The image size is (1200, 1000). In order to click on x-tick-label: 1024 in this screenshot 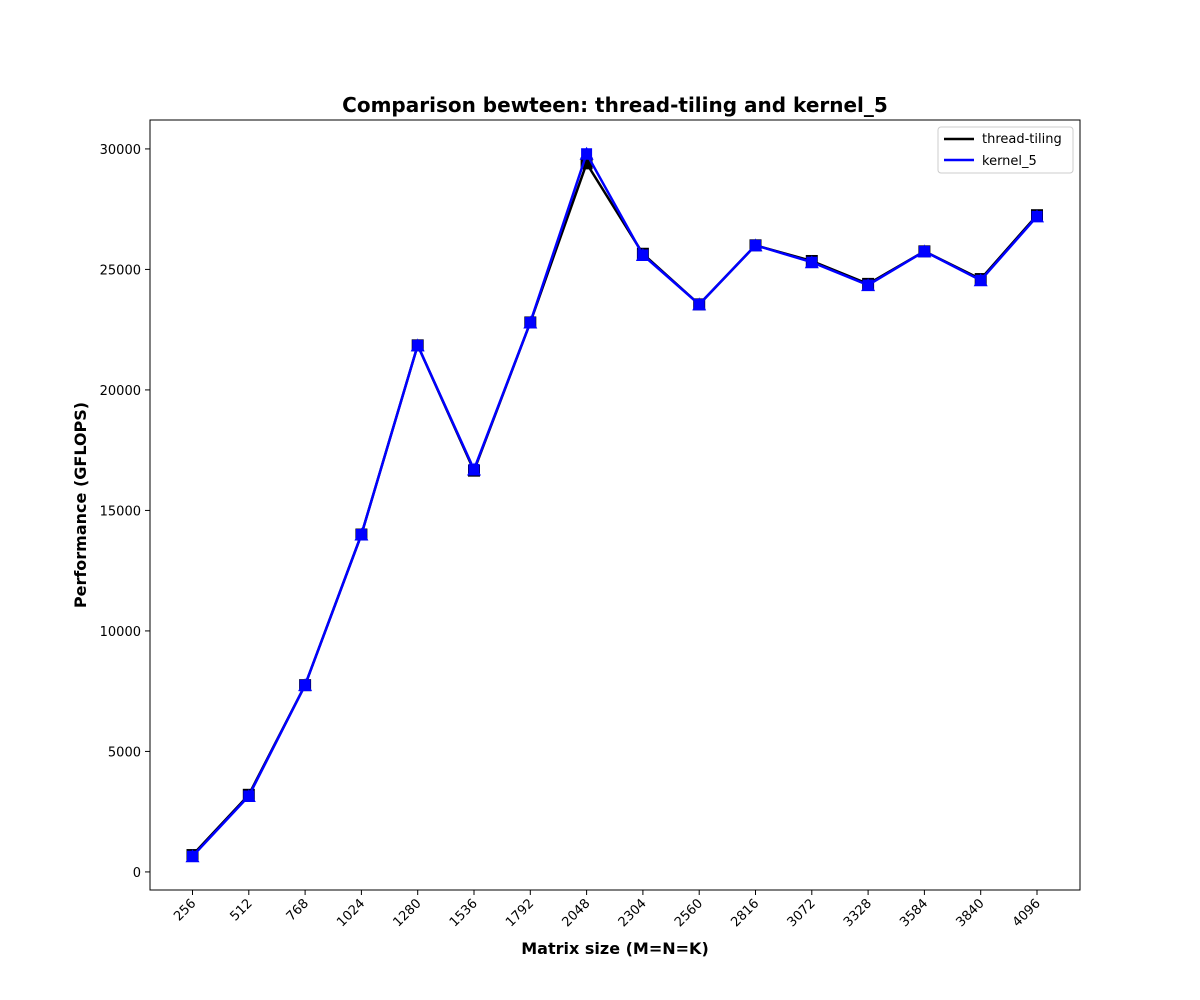, I will do `click(351, 913)`.